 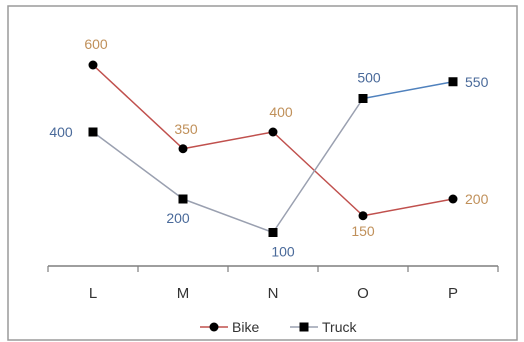 What do you see at coordinates (369, 78) in the screenshot?
I see `truck-label-o: 500` at bounding box center [369, 78].